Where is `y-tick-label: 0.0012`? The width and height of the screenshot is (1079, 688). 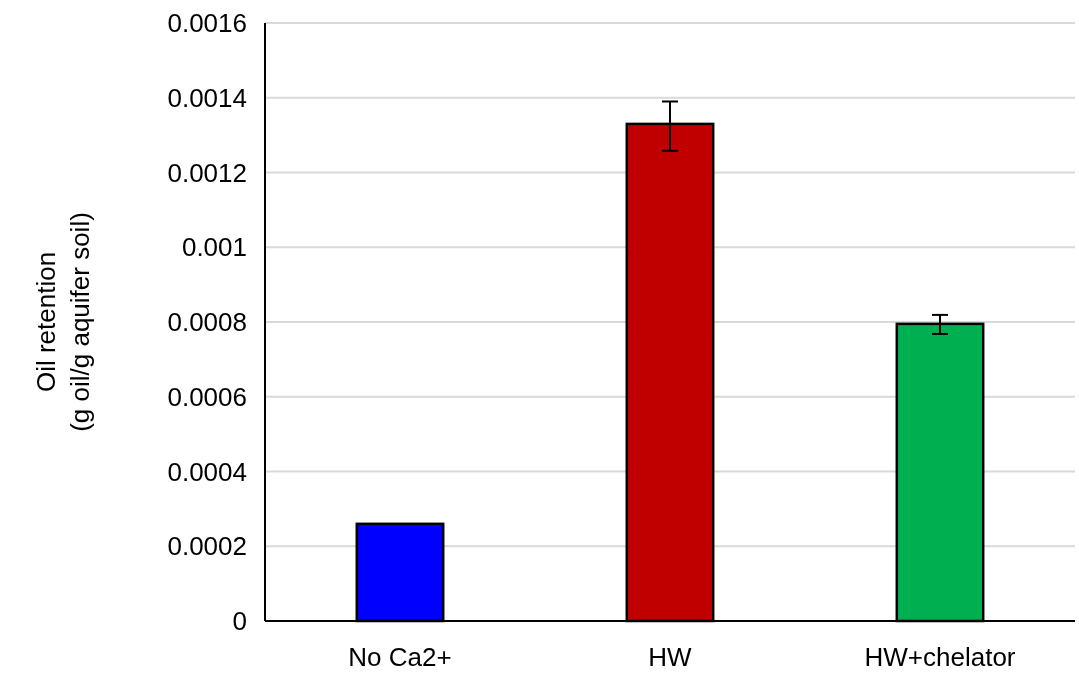
y-tick-label: 0.0012 is located at coordinates (207, 172).